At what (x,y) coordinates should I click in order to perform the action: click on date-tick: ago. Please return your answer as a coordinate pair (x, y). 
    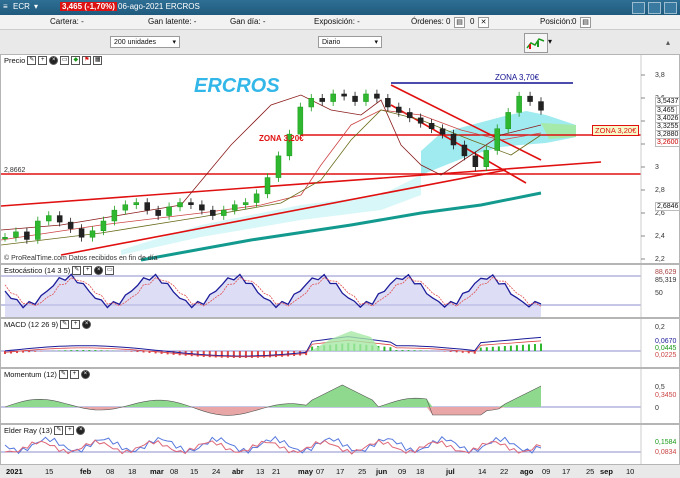
    Looking at the image, I should click on (527, 471).